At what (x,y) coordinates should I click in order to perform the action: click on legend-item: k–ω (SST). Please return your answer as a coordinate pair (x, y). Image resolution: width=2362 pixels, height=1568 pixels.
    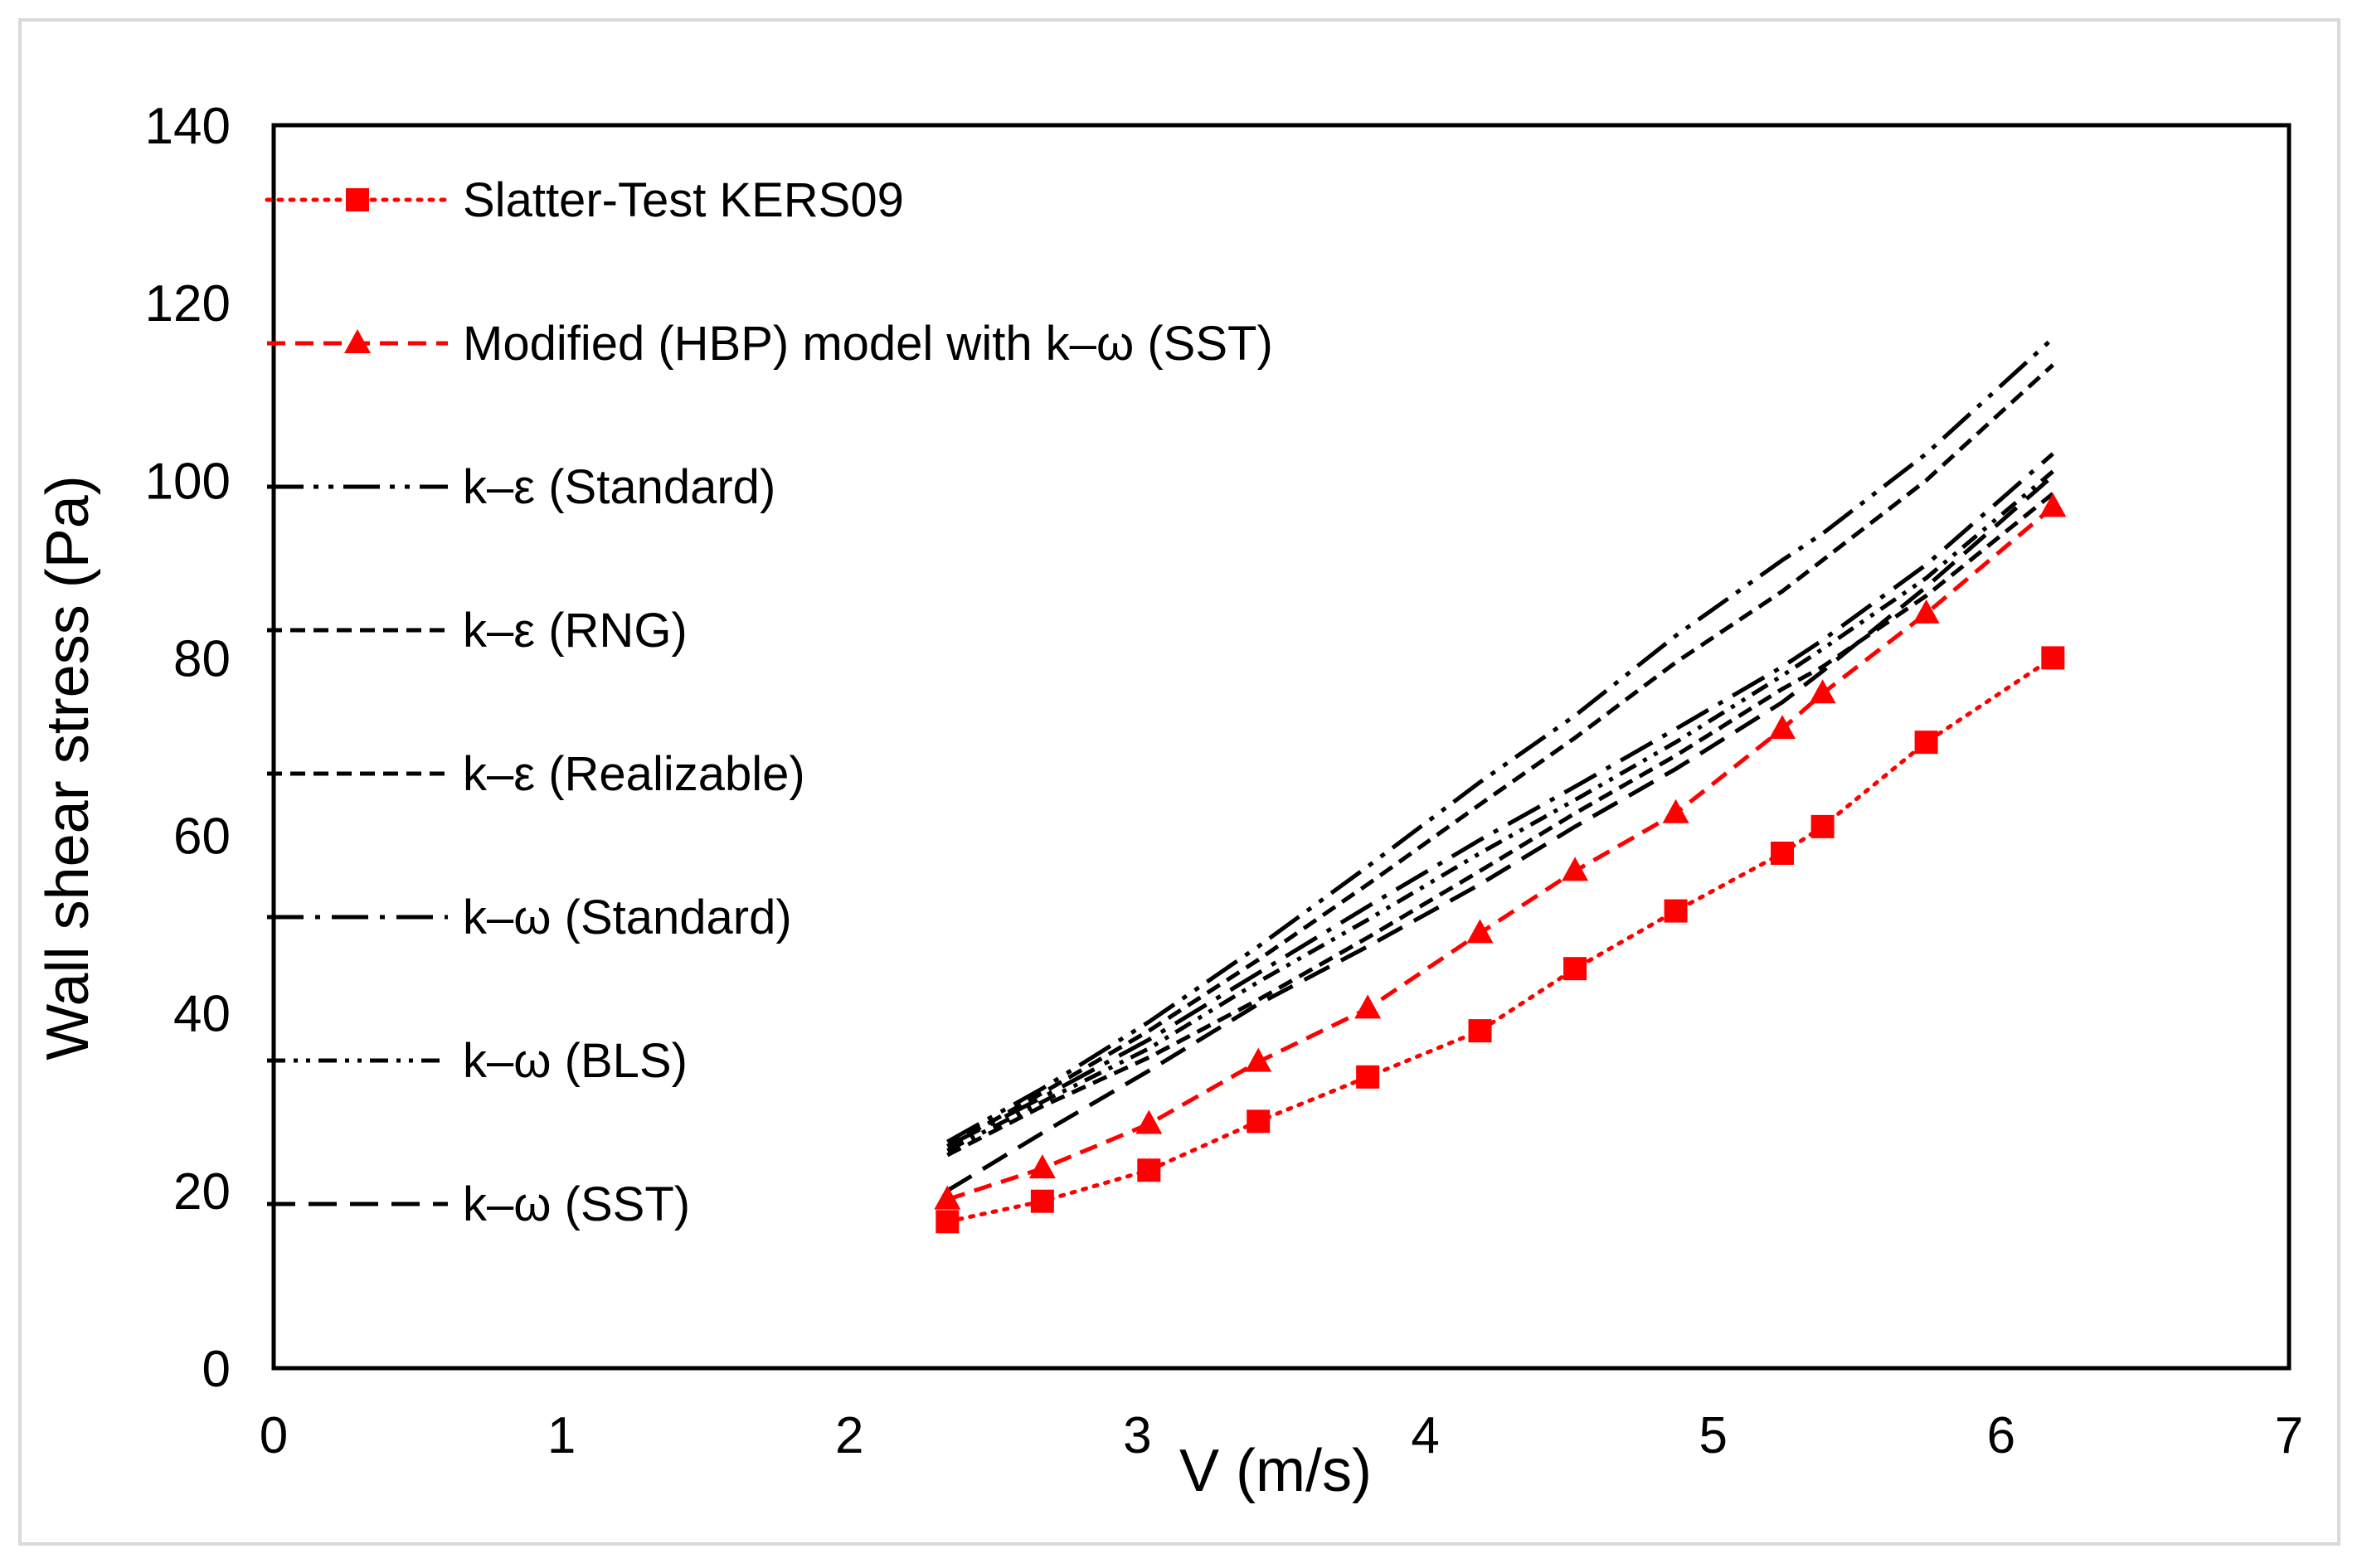
    Looking at the image, I should click on (478, 1204).